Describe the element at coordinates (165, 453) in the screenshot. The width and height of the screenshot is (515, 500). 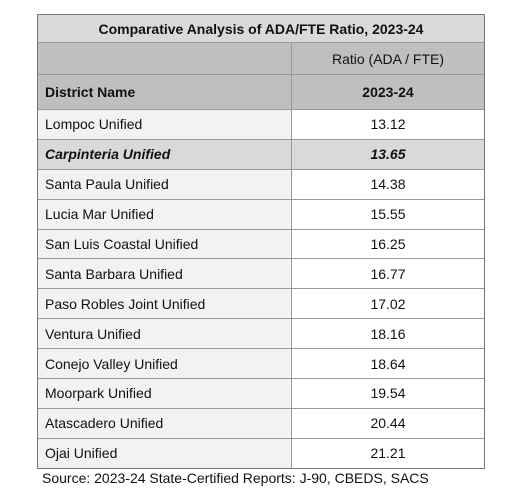
I see `table-cell: Ojai Unified` at that location.